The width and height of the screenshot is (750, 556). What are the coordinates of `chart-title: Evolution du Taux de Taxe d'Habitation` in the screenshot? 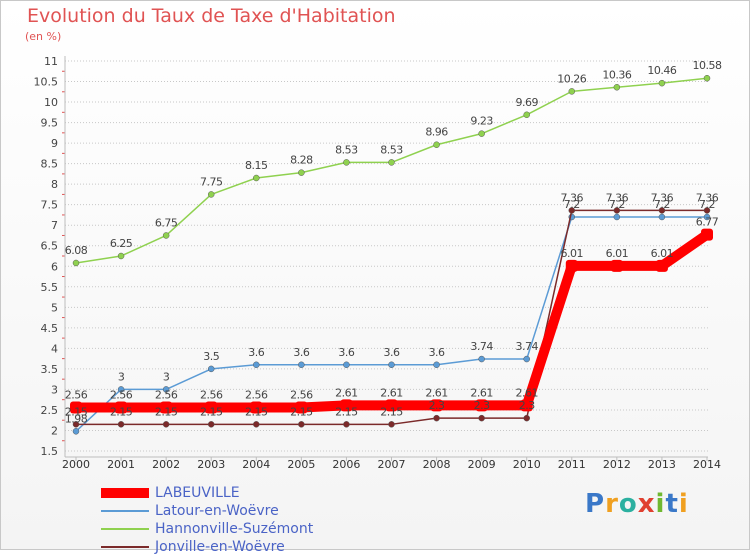 It's located at (211, 16).